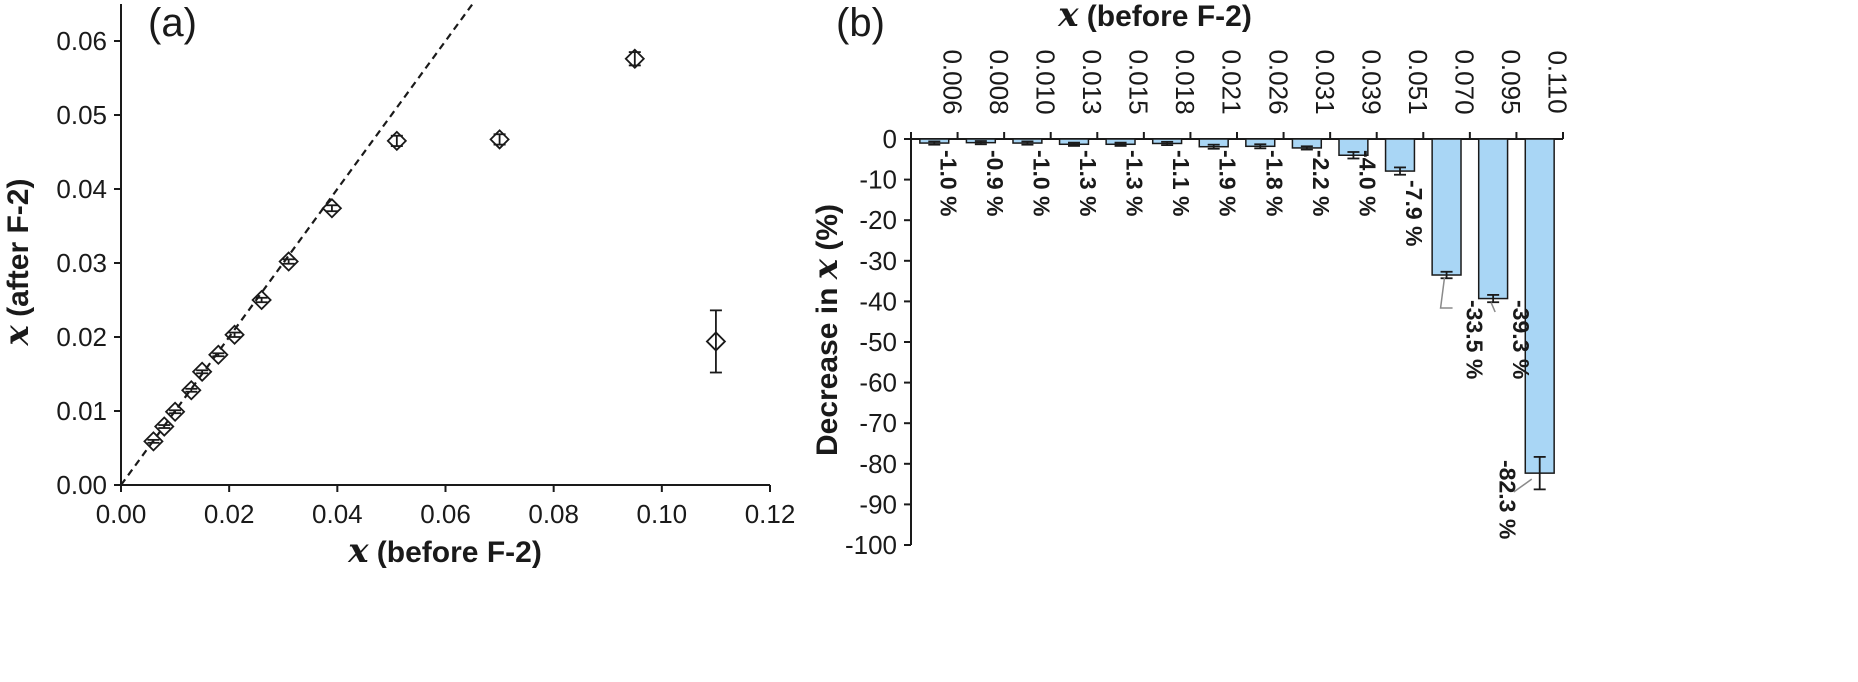  I want to click on scatter-x-tick-label: 0.08, so click(553, 514).